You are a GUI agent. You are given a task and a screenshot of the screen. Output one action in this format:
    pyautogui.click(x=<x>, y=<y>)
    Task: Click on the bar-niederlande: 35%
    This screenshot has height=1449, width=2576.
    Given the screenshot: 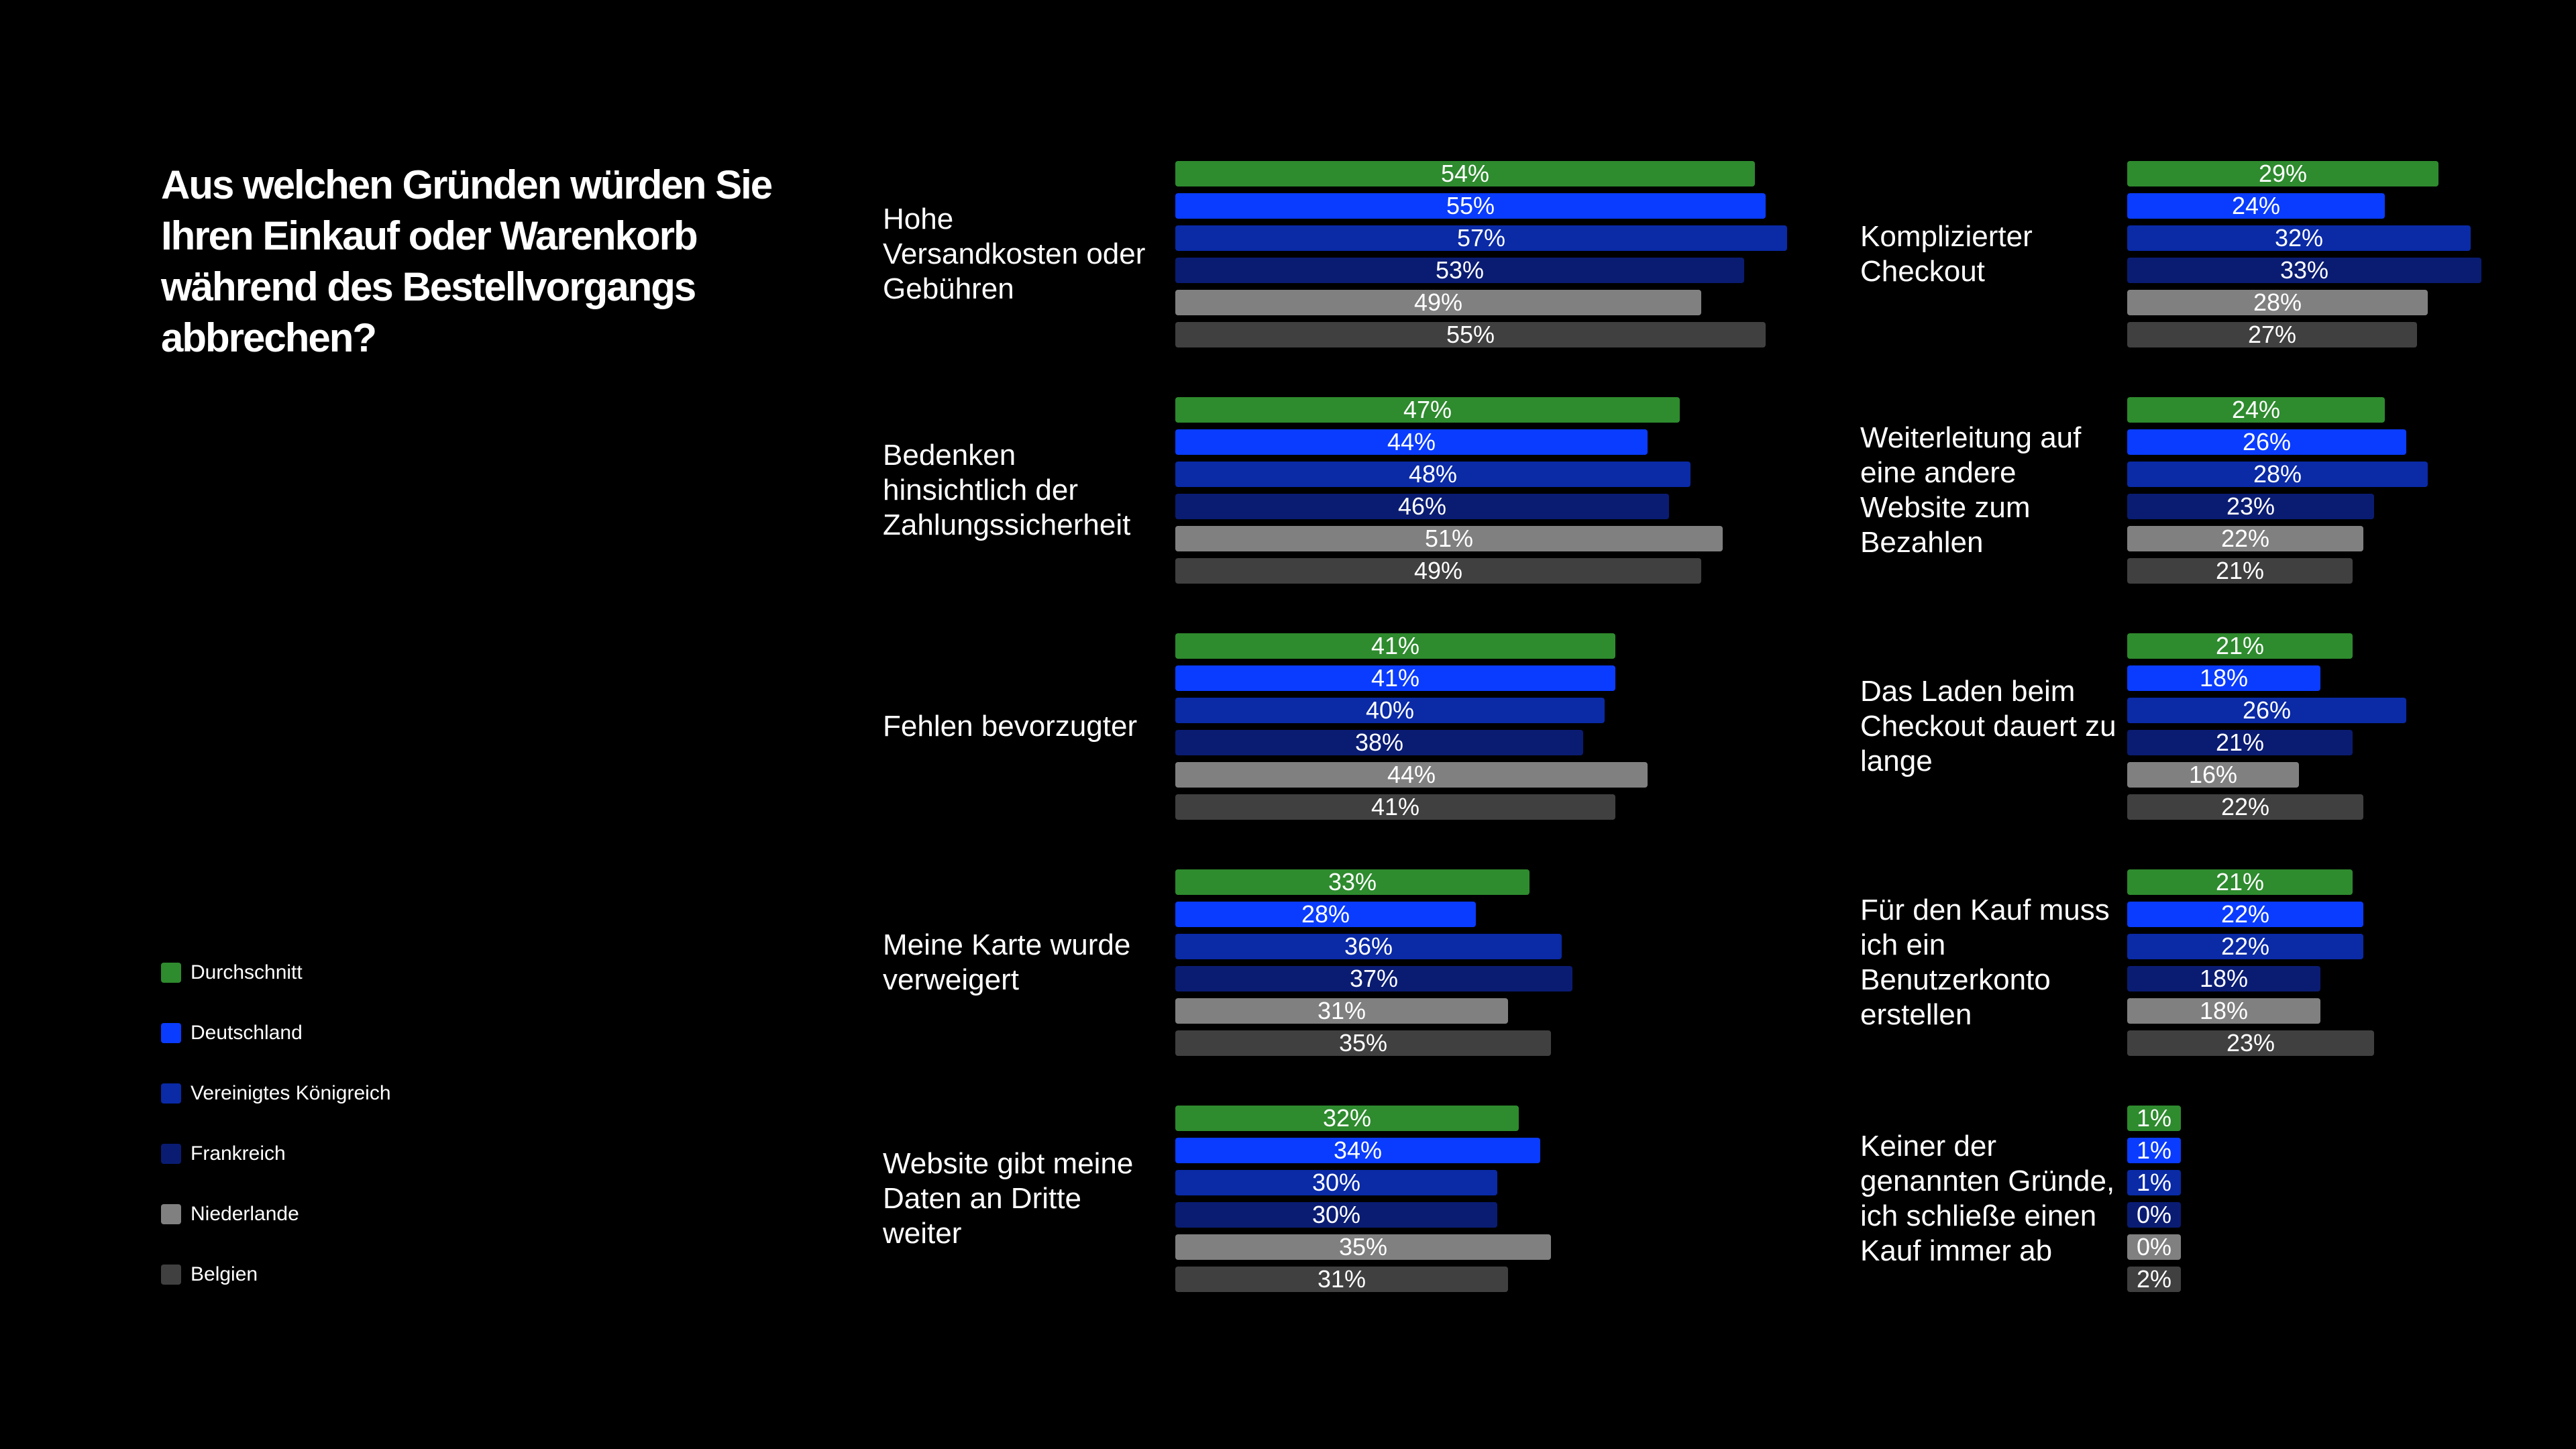 What is the action you would take?
    pyautogui.click(x=1363, y=1247)
    